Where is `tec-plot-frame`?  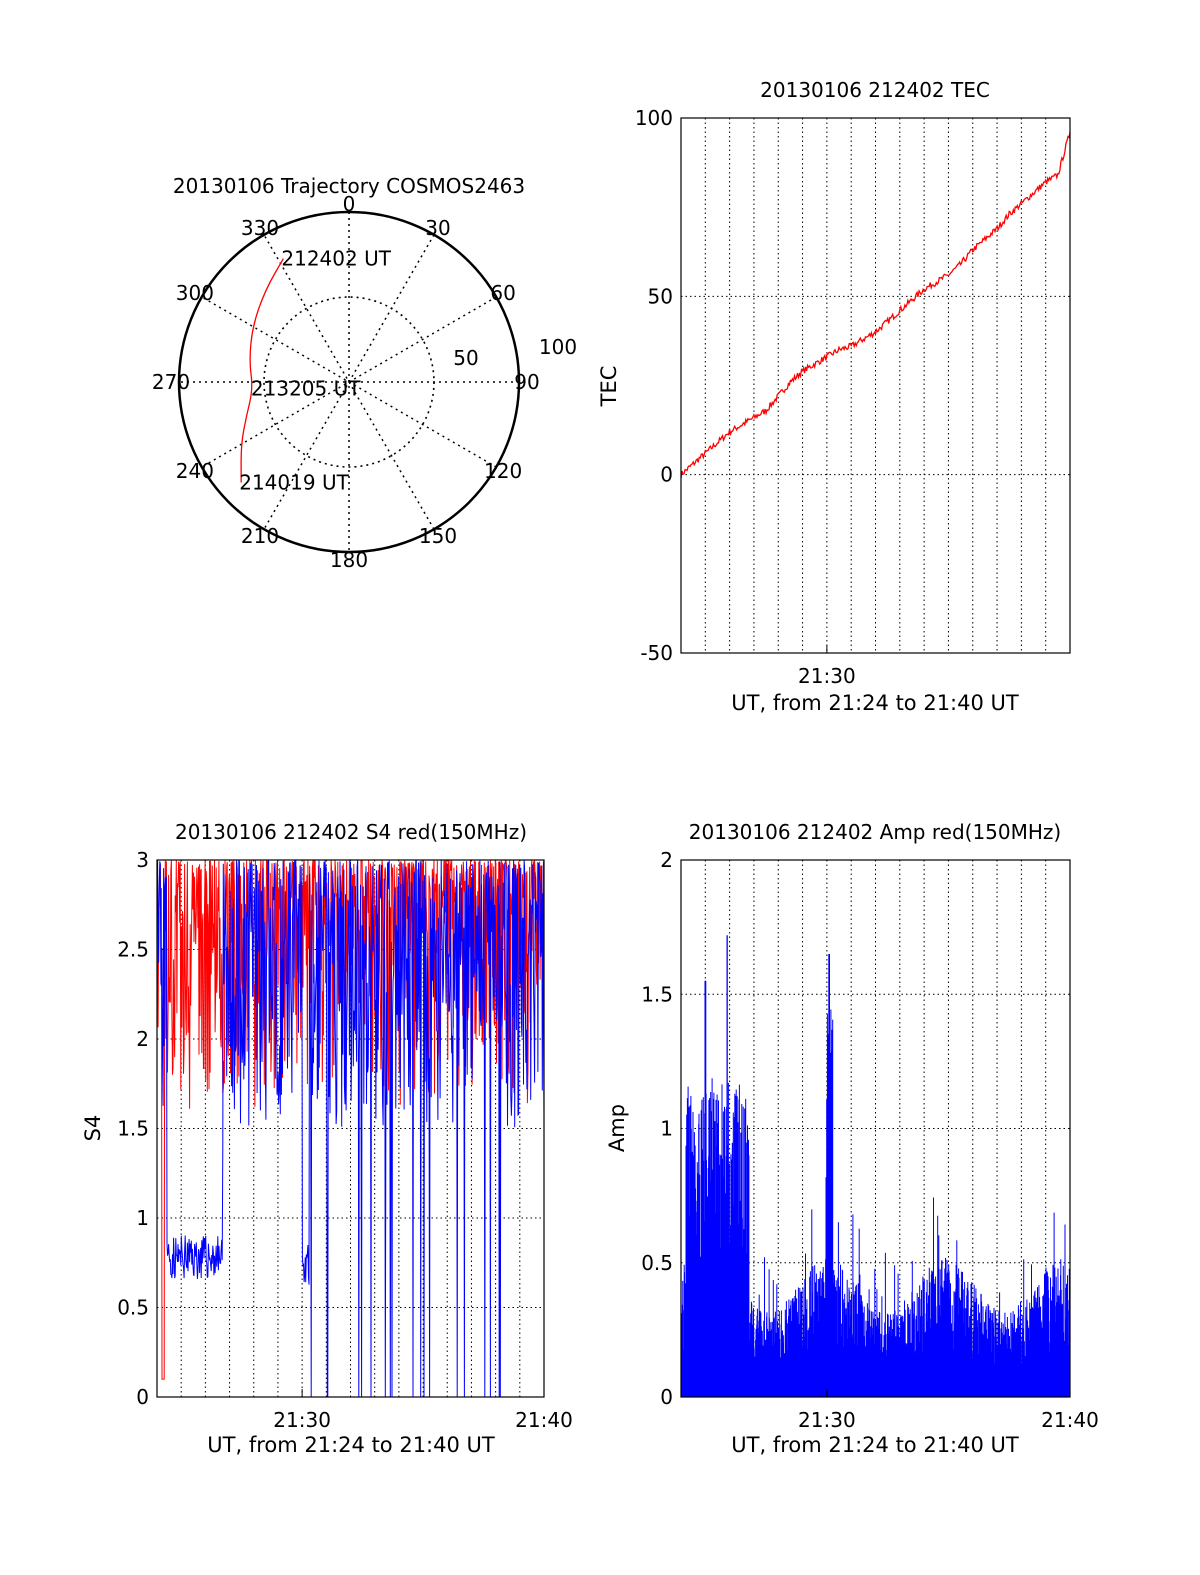 tec-plot-frame is located at coordinates (875, 385).